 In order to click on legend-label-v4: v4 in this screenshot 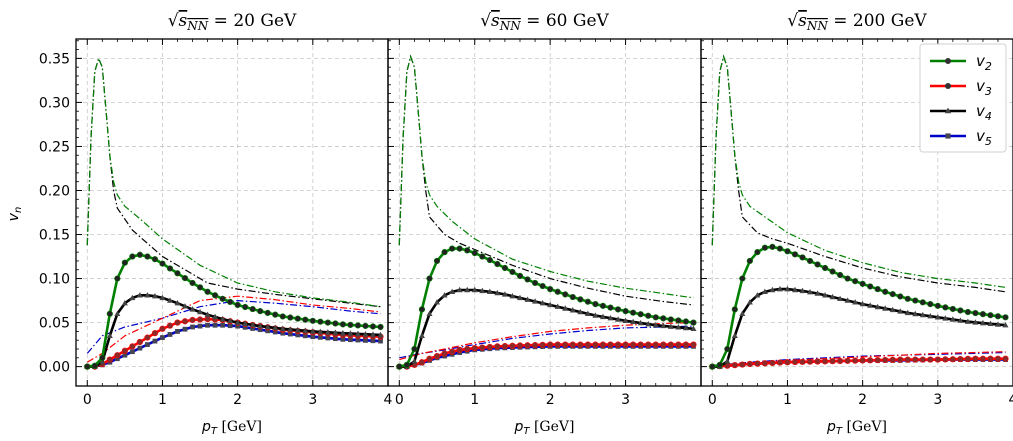, I will do `click(984, 112)`.